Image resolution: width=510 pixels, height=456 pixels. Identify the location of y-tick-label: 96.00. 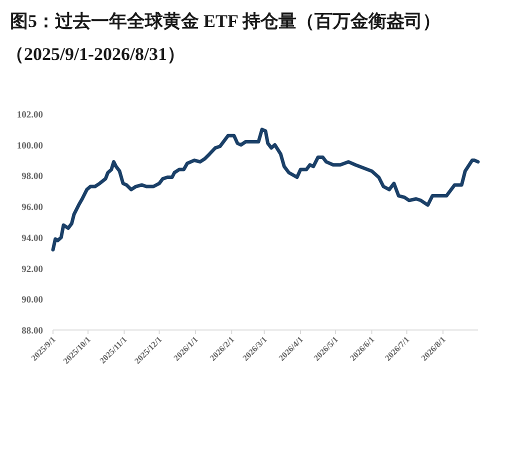
(33, 208).